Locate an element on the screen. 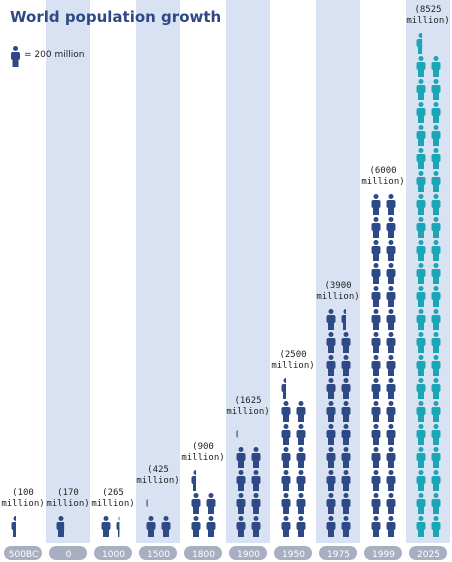 The image size is (452, 562). value-label: (1625 million) is located at coordinates (248, 406).